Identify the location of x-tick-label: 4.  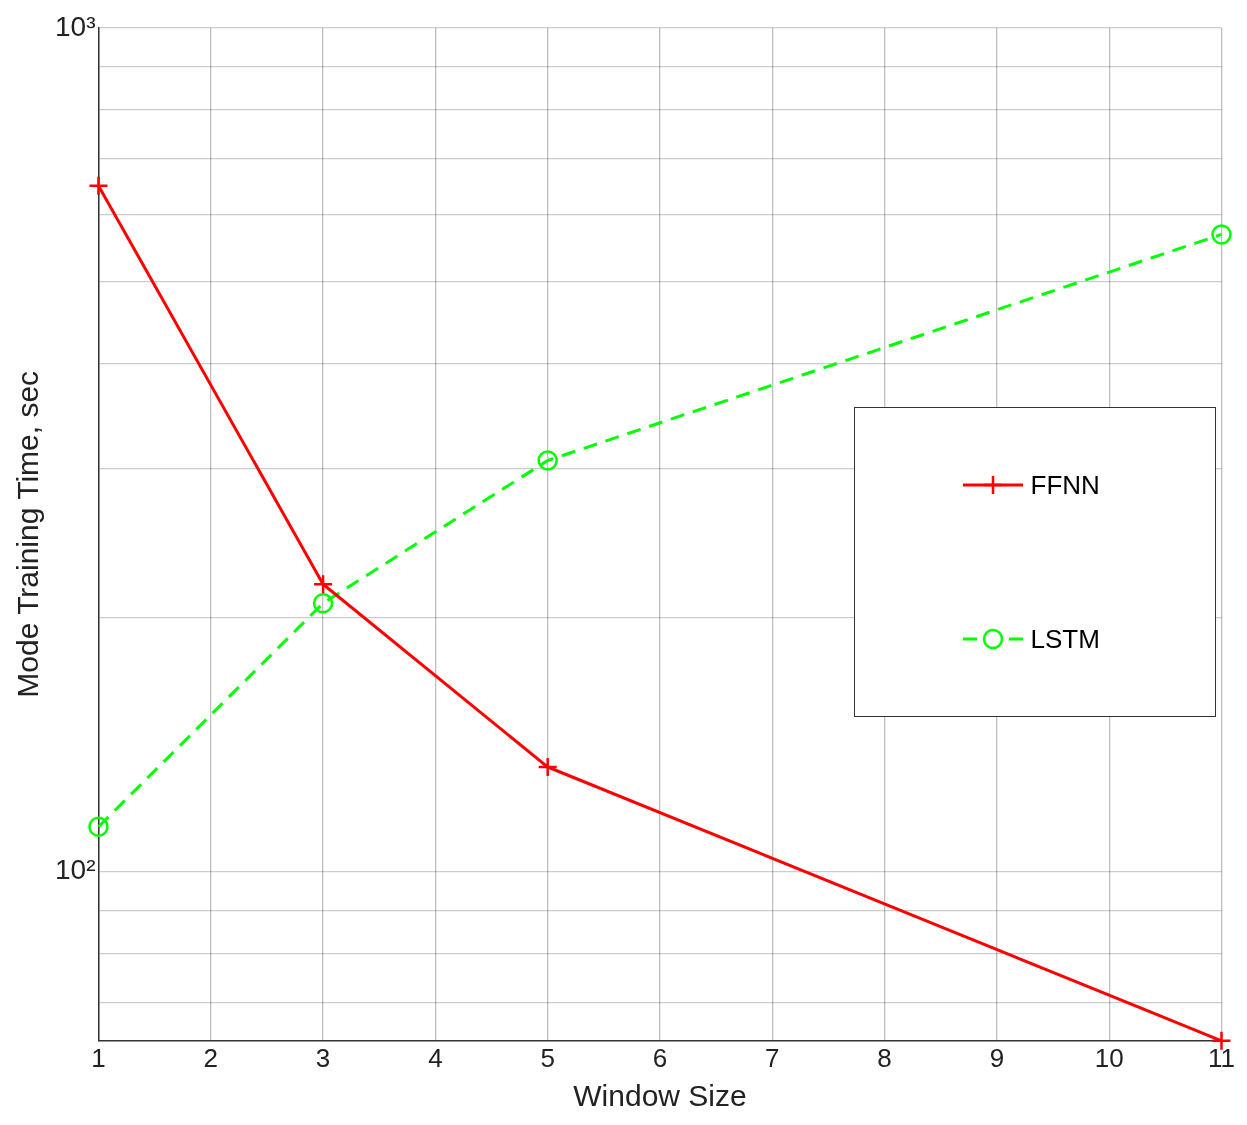
(435, 1057).